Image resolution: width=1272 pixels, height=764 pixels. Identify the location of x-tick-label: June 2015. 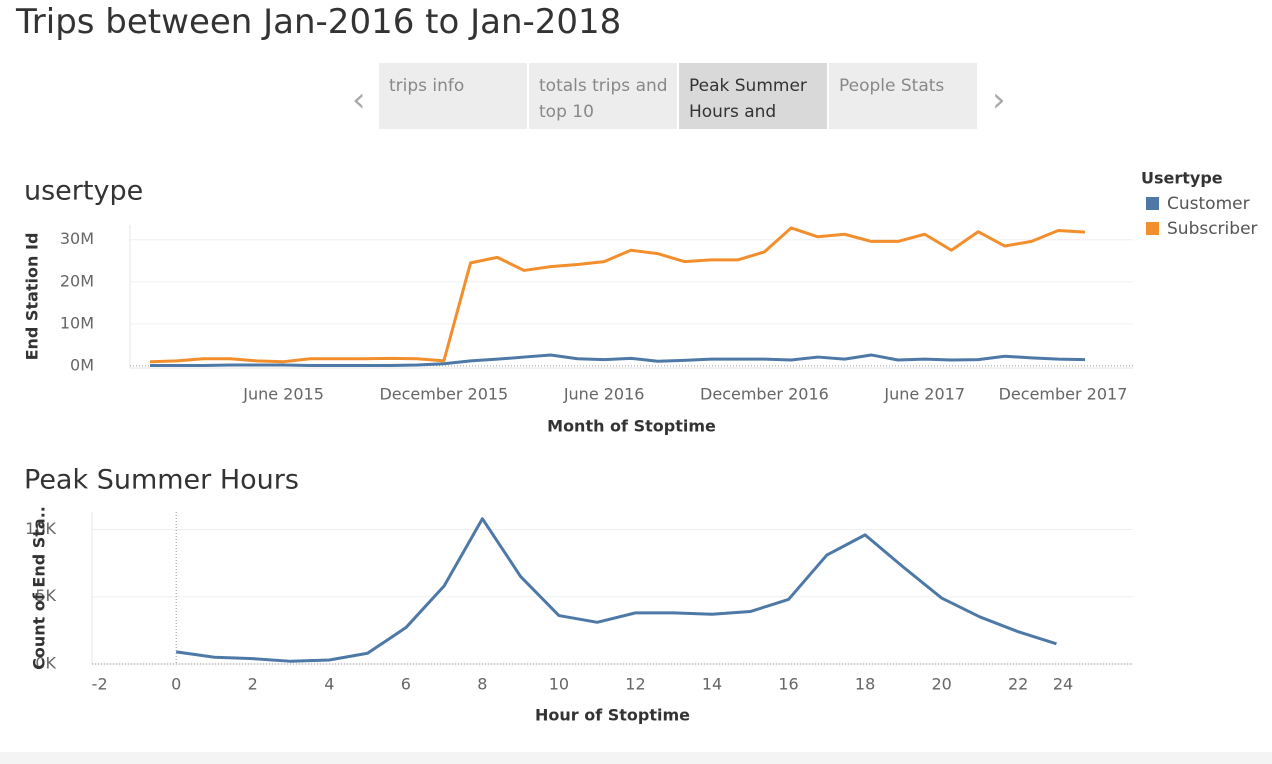
(283, 394).